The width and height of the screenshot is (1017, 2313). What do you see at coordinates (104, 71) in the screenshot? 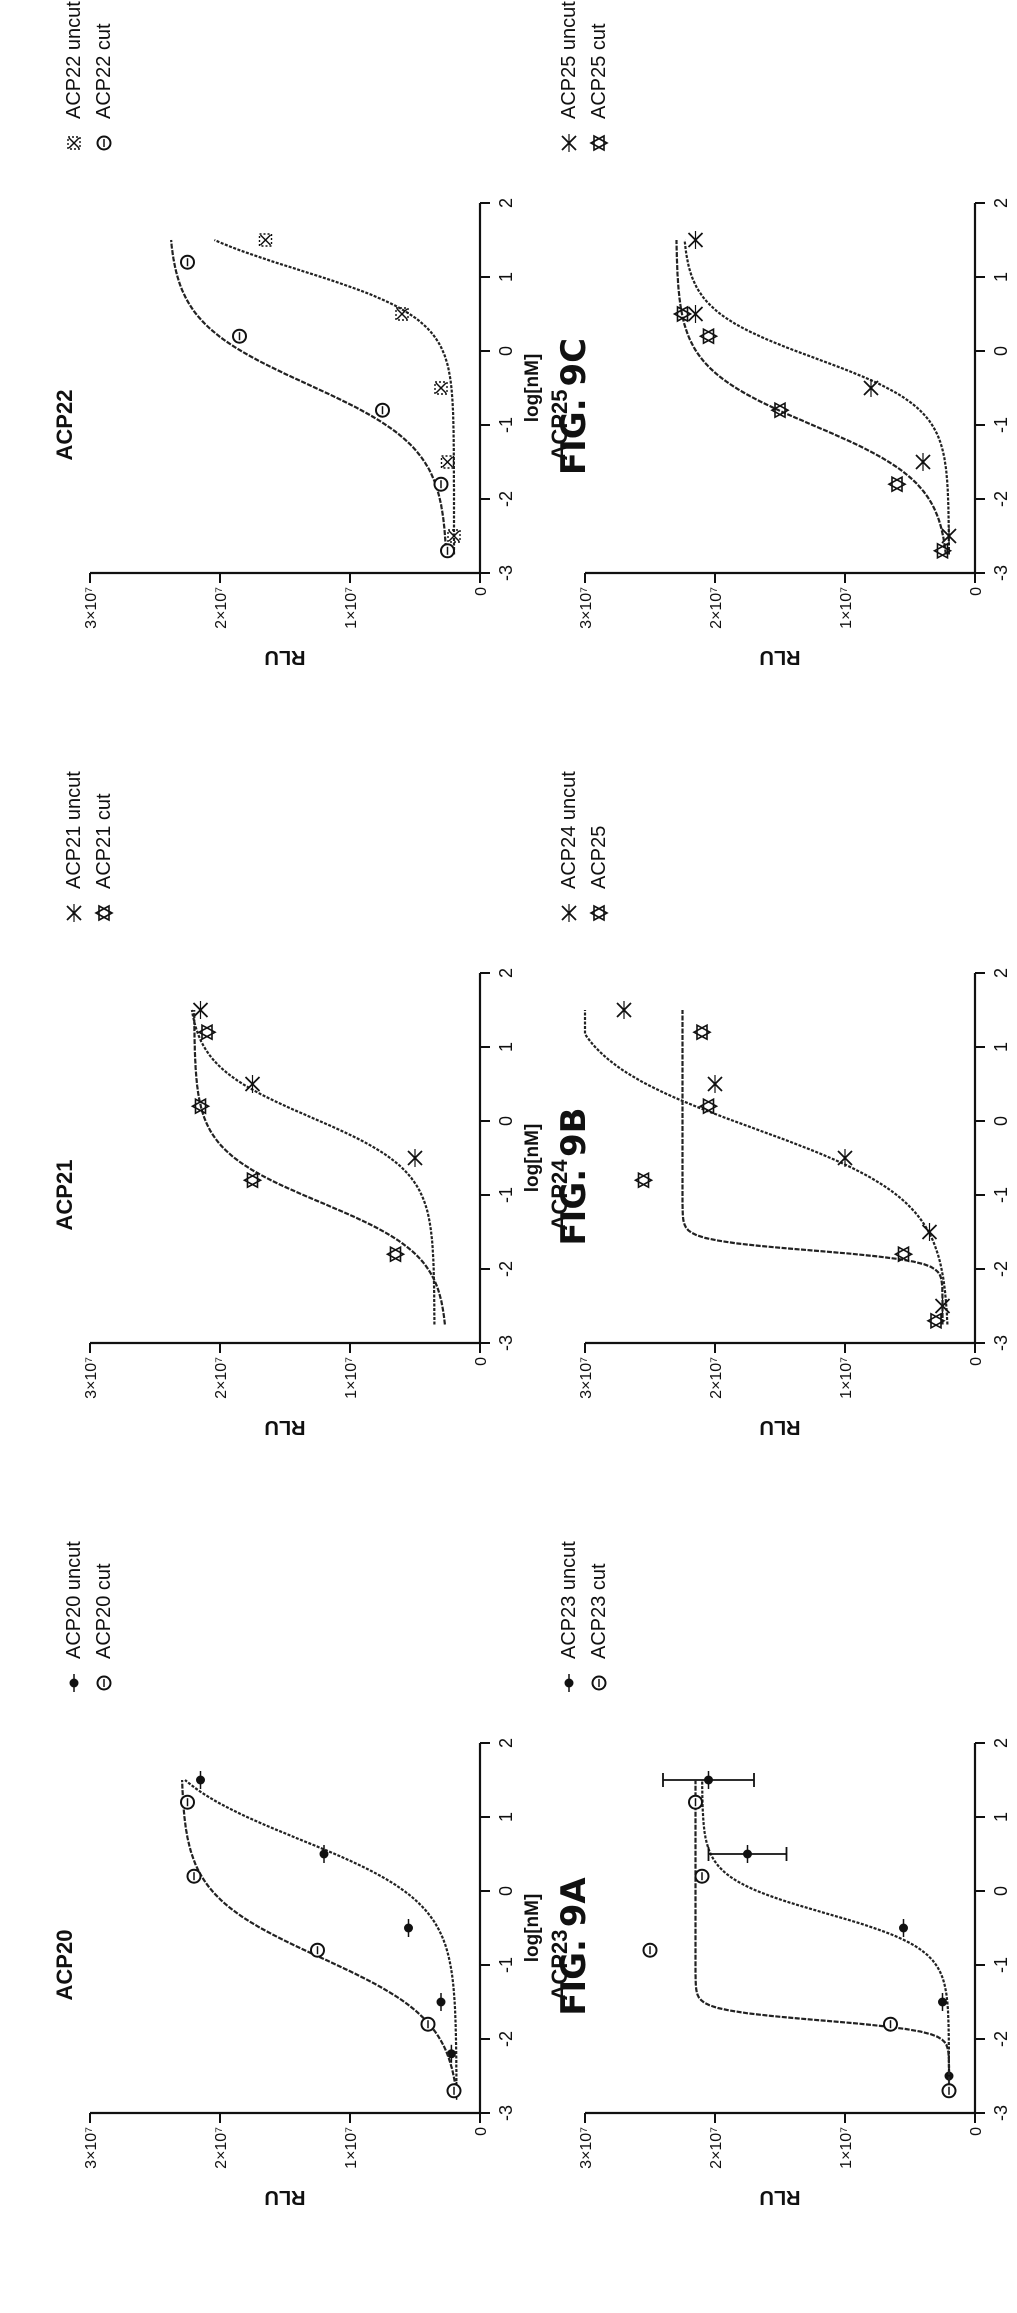
I see `legend-entry: ACP22 cut` at bounding box center [104, 71].